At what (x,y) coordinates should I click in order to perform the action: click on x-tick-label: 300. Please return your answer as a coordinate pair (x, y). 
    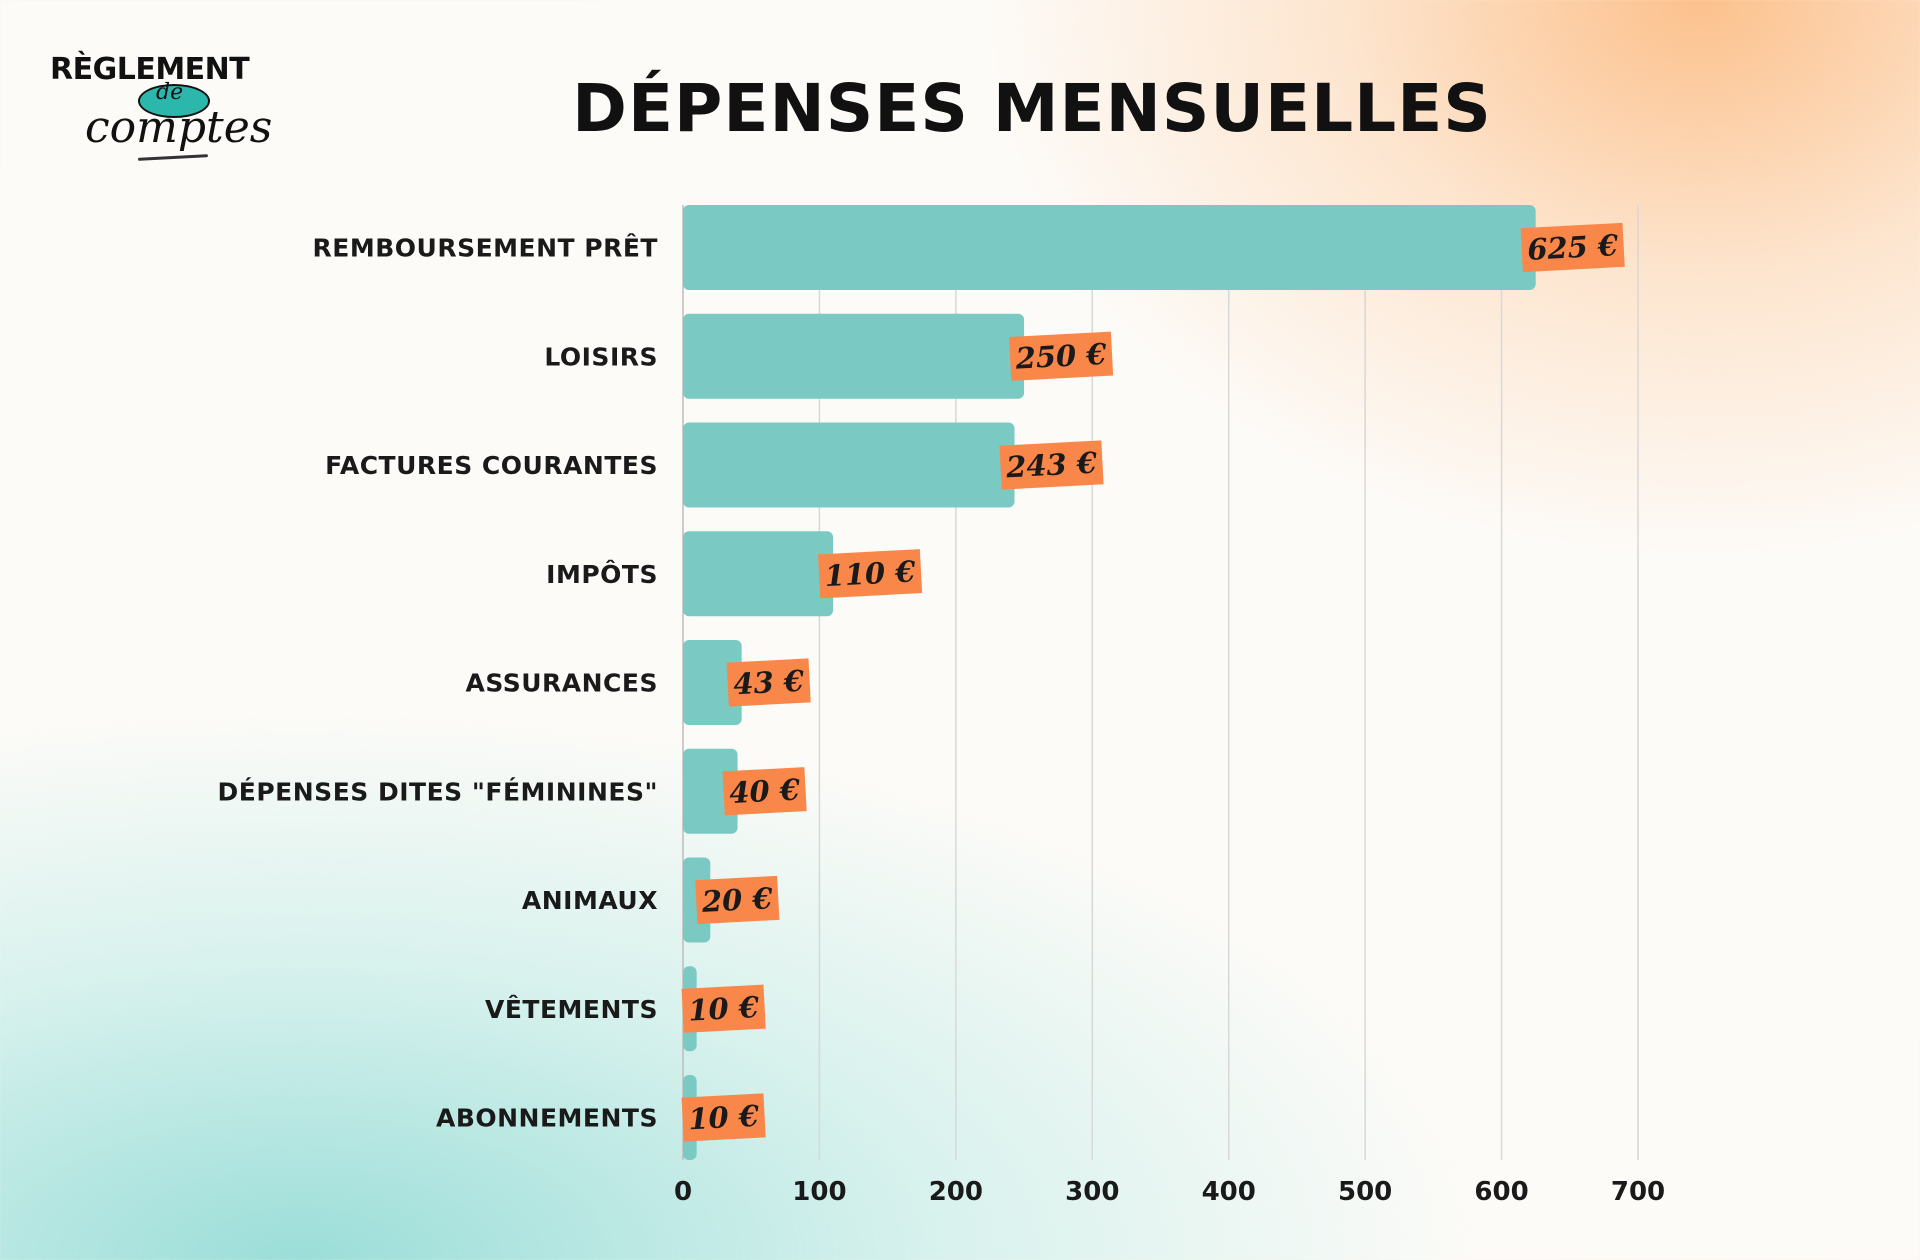
    Looking at the image, I should click on (1092, 1192).